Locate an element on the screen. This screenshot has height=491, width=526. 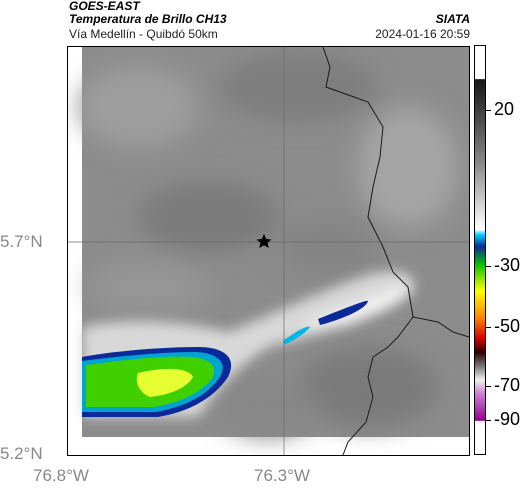
colorbar-tick-minus-30: -30 is located at coordinates (507, 265).